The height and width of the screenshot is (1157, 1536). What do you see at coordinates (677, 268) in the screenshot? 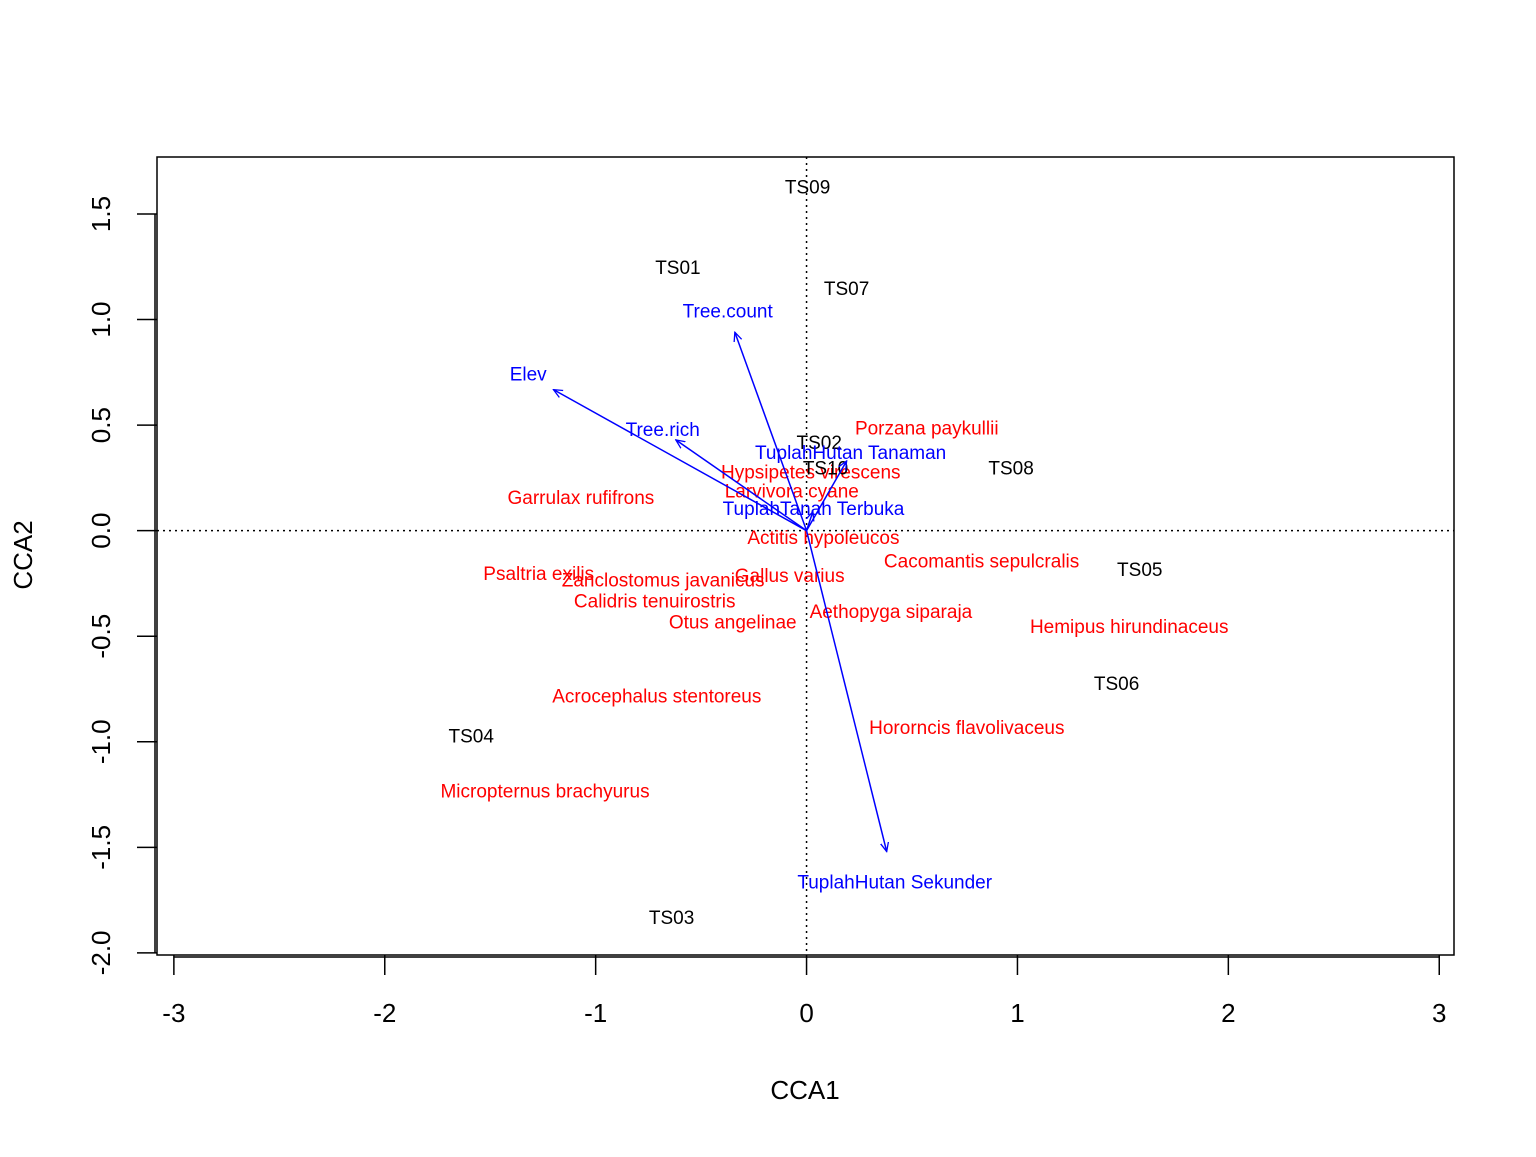
I see `point-label: TS01` at bounding box center [677, 268].